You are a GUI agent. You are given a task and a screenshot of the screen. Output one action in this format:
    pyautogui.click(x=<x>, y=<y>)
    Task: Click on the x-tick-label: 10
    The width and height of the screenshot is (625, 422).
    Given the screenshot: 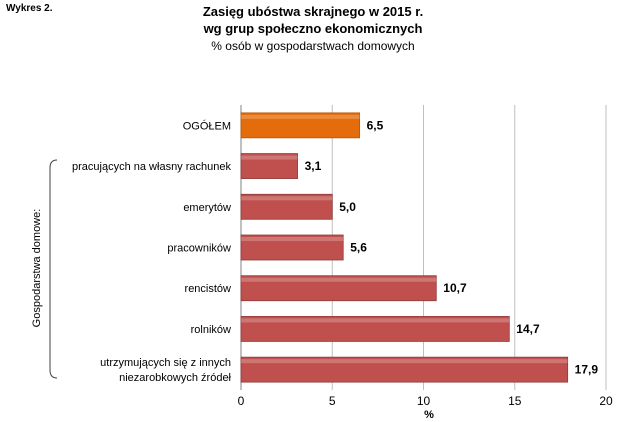 What is the action you would take?
    pyautogui.click(x=424, y=401)
    